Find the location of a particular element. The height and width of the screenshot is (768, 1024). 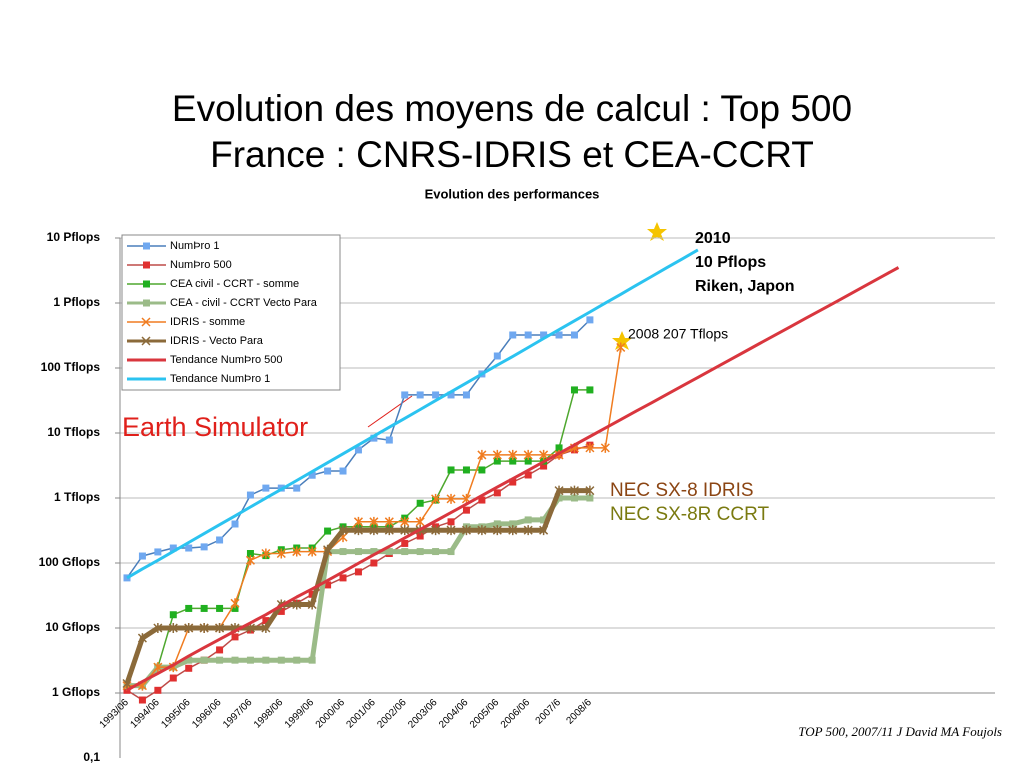

y-tick-label: 100 Tflops is located at coordinates (71, 367).